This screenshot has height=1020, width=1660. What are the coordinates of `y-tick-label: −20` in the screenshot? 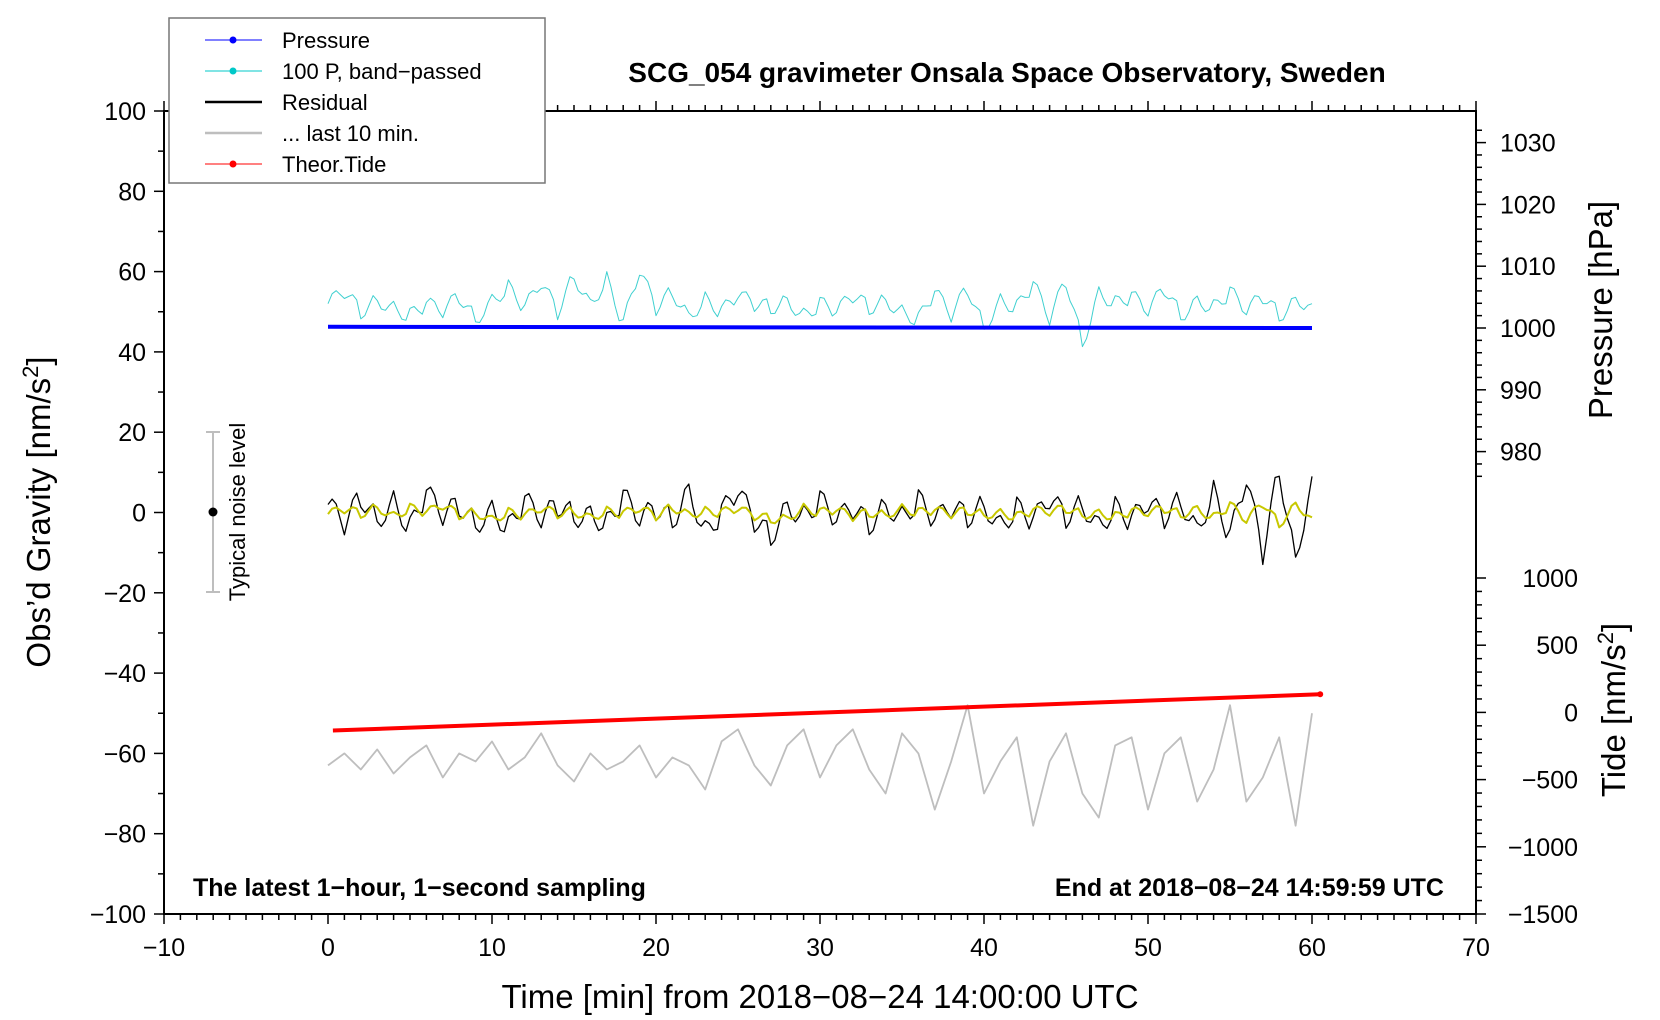 It's located at (125, 594).